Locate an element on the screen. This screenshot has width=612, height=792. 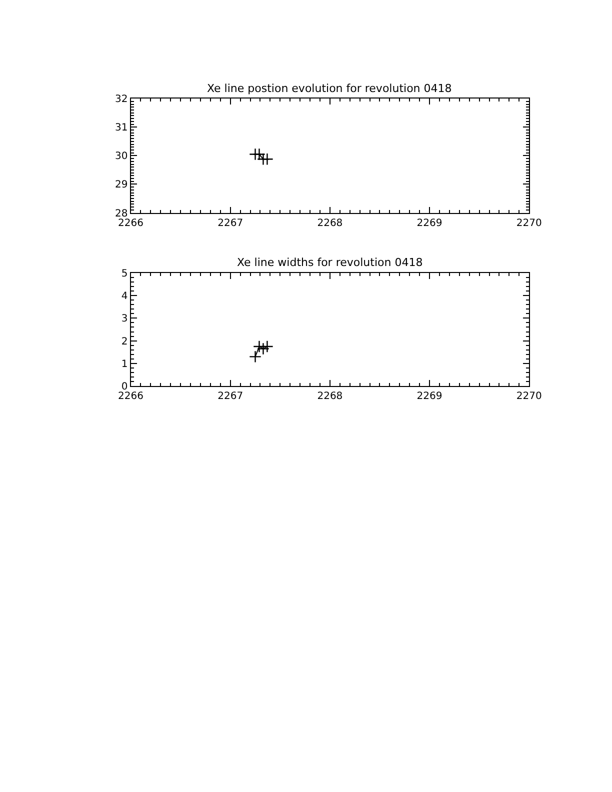
y-tick-label: 1 is located at coordinates (124, 364).